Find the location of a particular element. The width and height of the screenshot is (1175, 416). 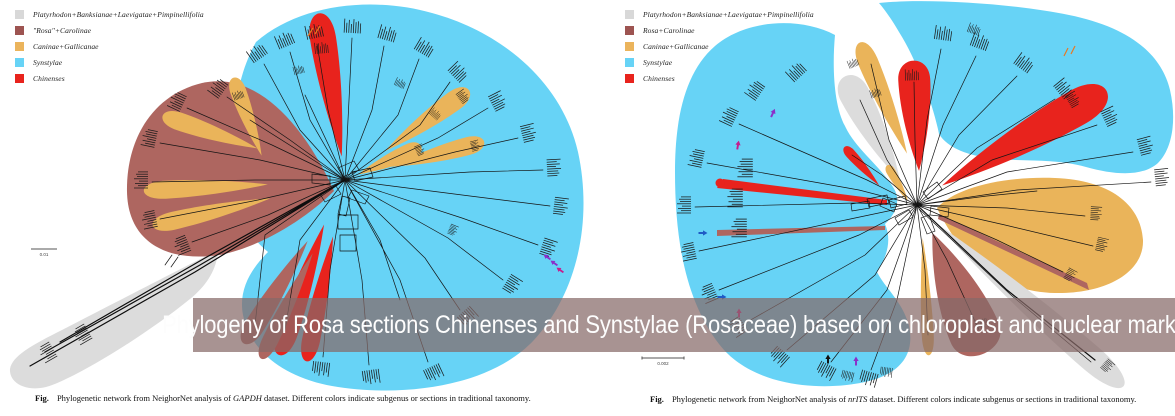

caption-gene-name: GAPDH is located at coordinates (247, 398).